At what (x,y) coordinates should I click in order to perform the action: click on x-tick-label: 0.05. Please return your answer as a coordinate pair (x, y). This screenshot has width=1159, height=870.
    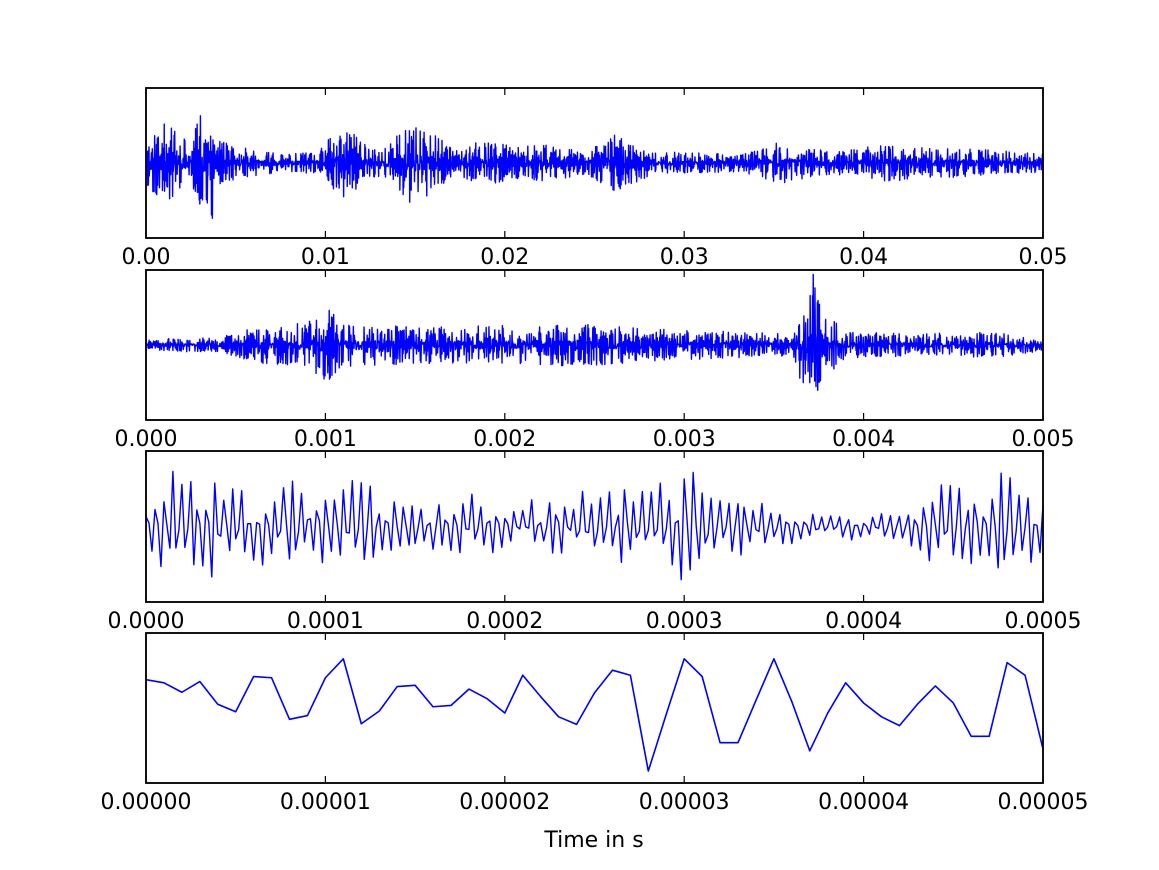
    Looking at the image, I should click on (1043, 257).